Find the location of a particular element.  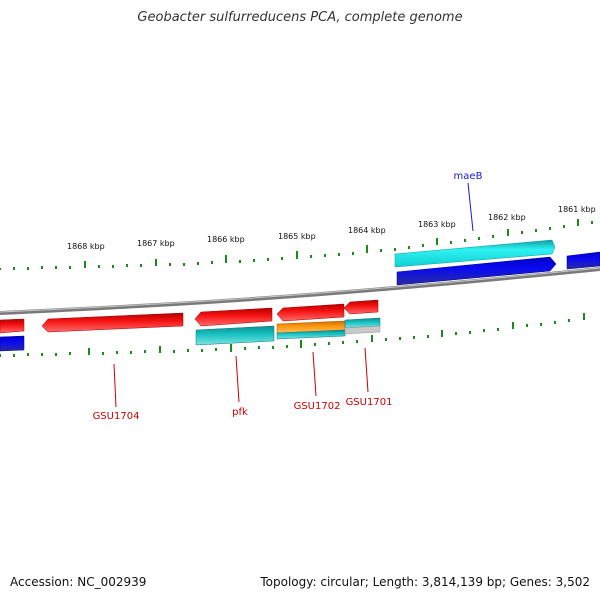

kbp-label: 1864 kbp is located at coordinates (367, 230).